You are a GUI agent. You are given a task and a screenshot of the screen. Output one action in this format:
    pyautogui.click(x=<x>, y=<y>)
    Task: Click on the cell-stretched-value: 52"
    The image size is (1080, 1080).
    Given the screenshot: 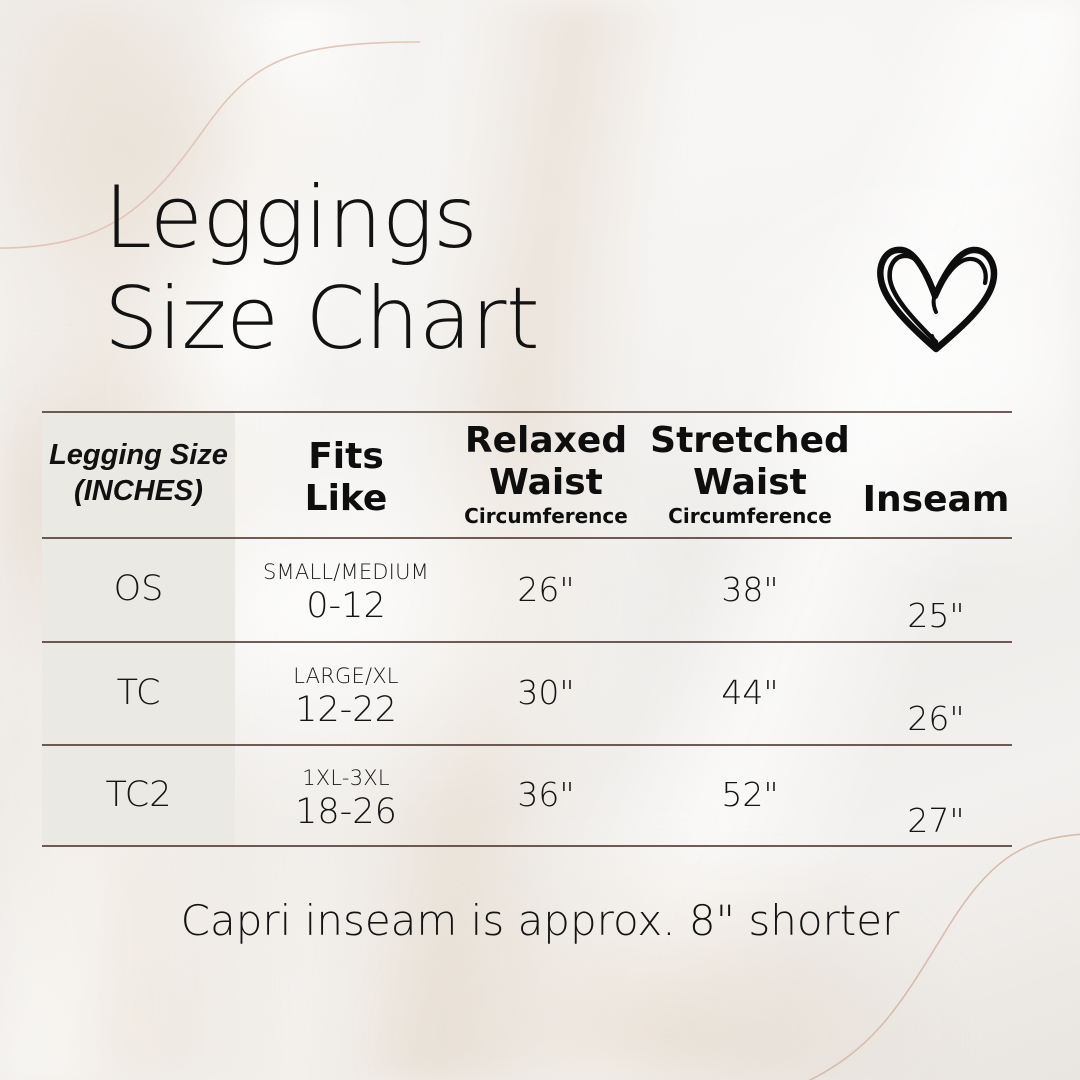 What is the action you would take?
    pyautogui.click(x=750, y=794)
    